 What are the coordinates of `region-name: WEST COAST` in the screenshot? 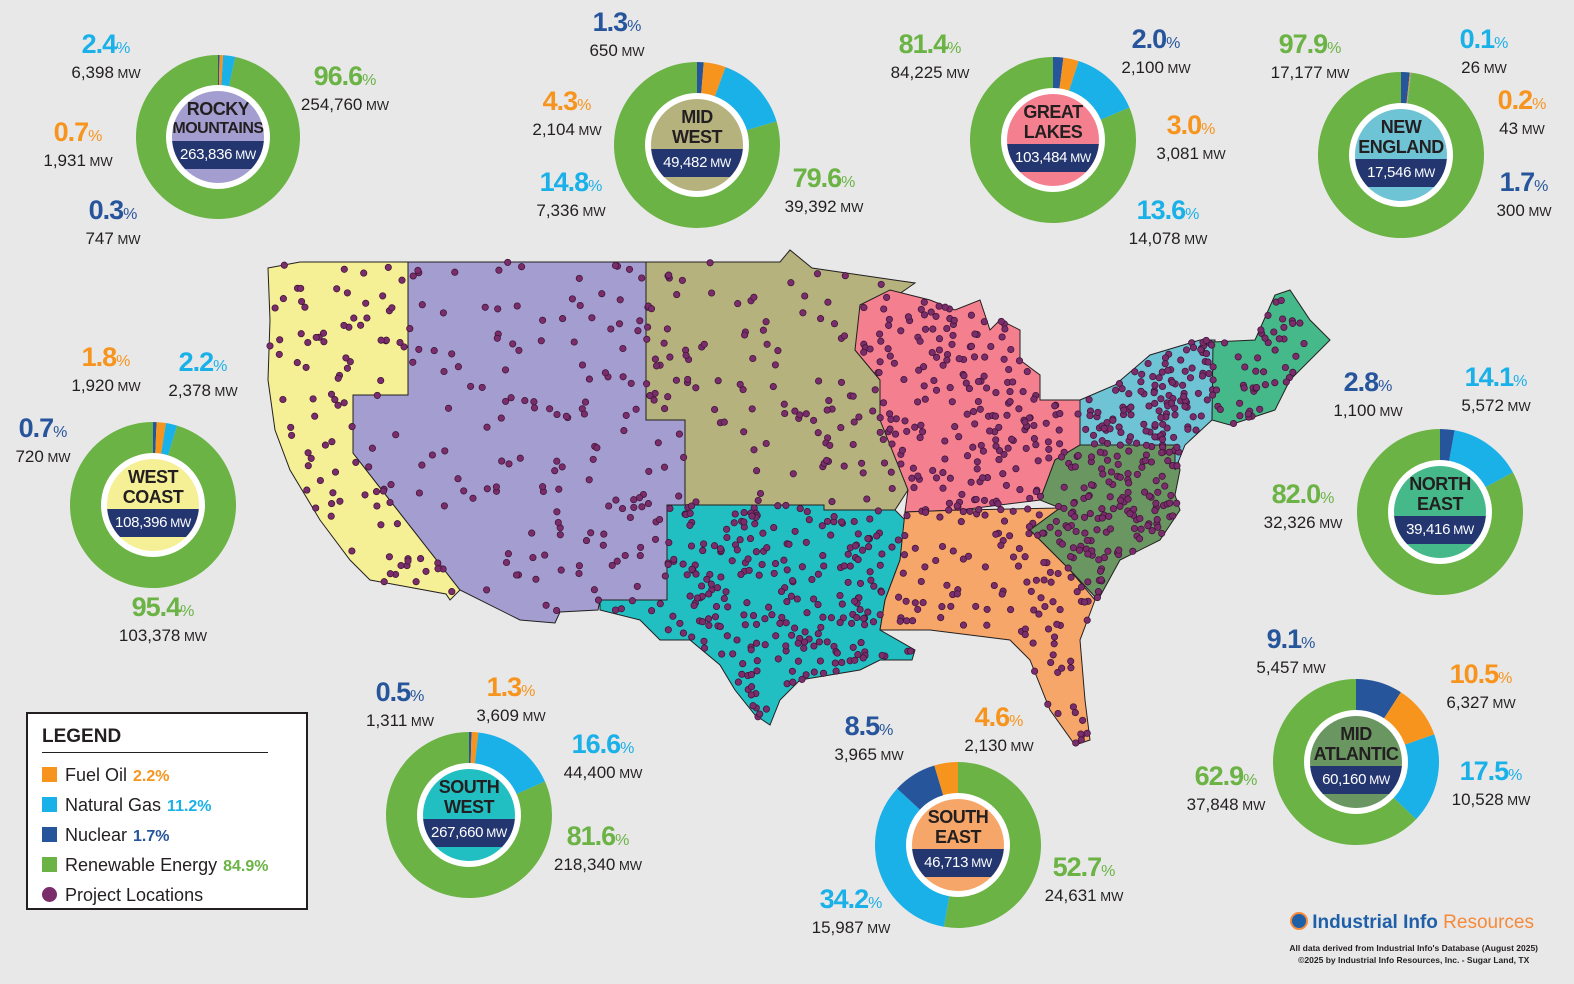 It's located at (153, 487).